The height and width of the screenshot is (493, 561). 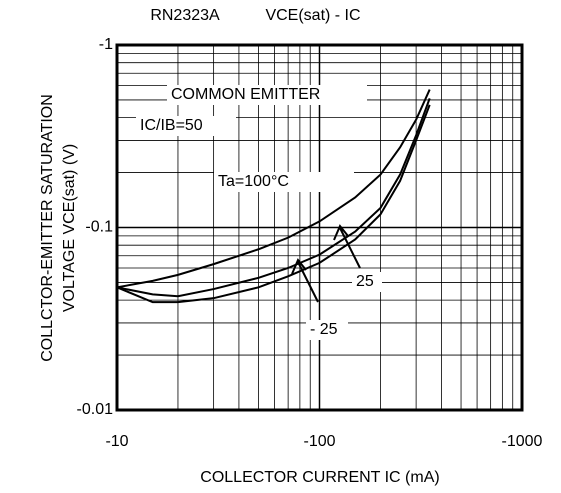 What do you see at coordinates (106, 44) in the screenshot?
I see `y-tick-label: -1` at bounding box center [106, 44].